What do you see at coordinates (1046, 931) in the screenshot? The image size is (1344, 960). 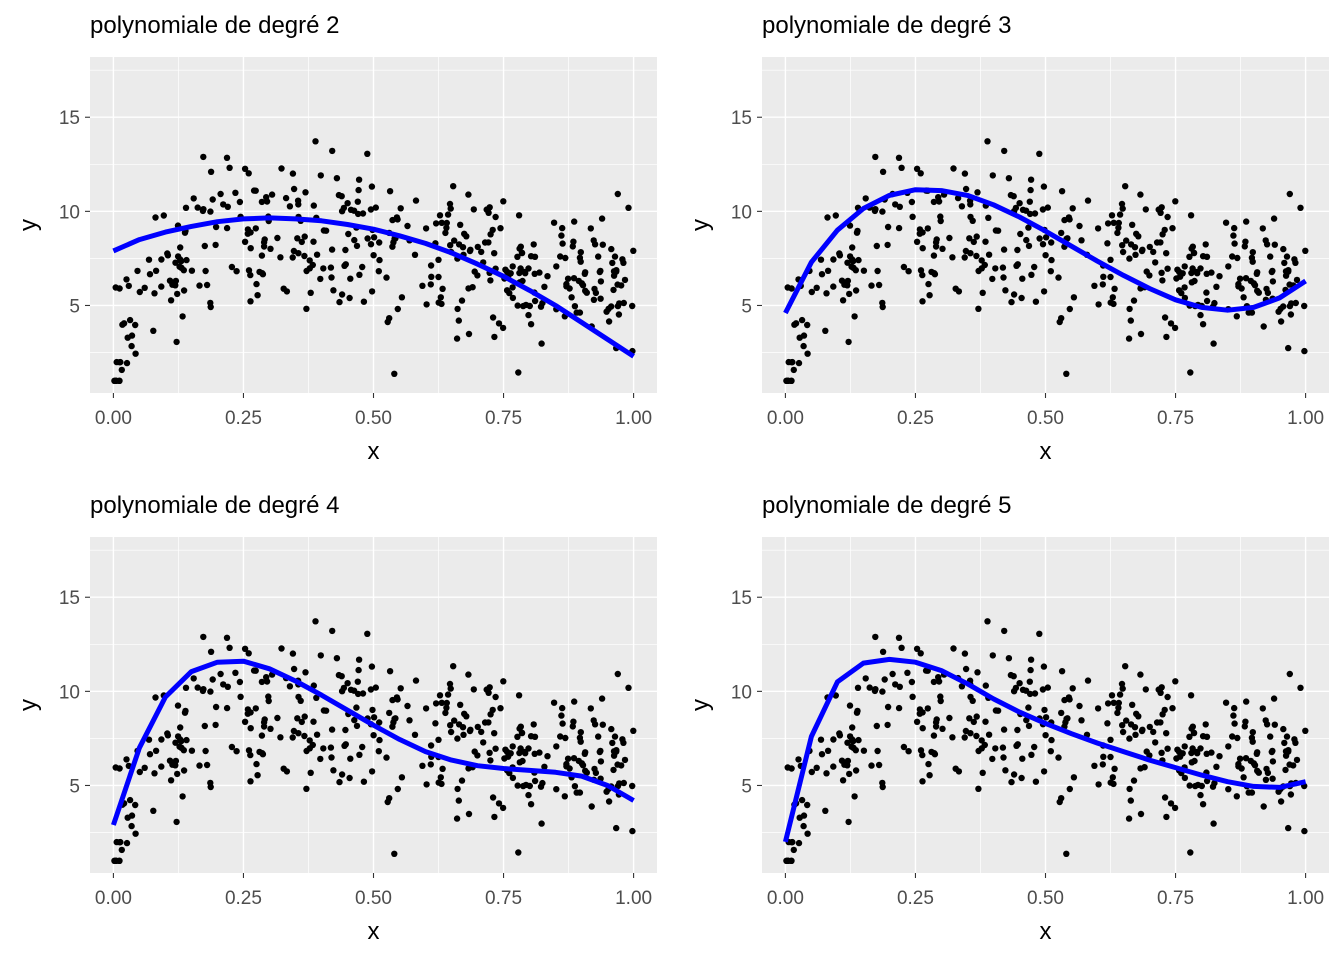 I see `x-axis-title: x` at bounding box center [1046, 931].